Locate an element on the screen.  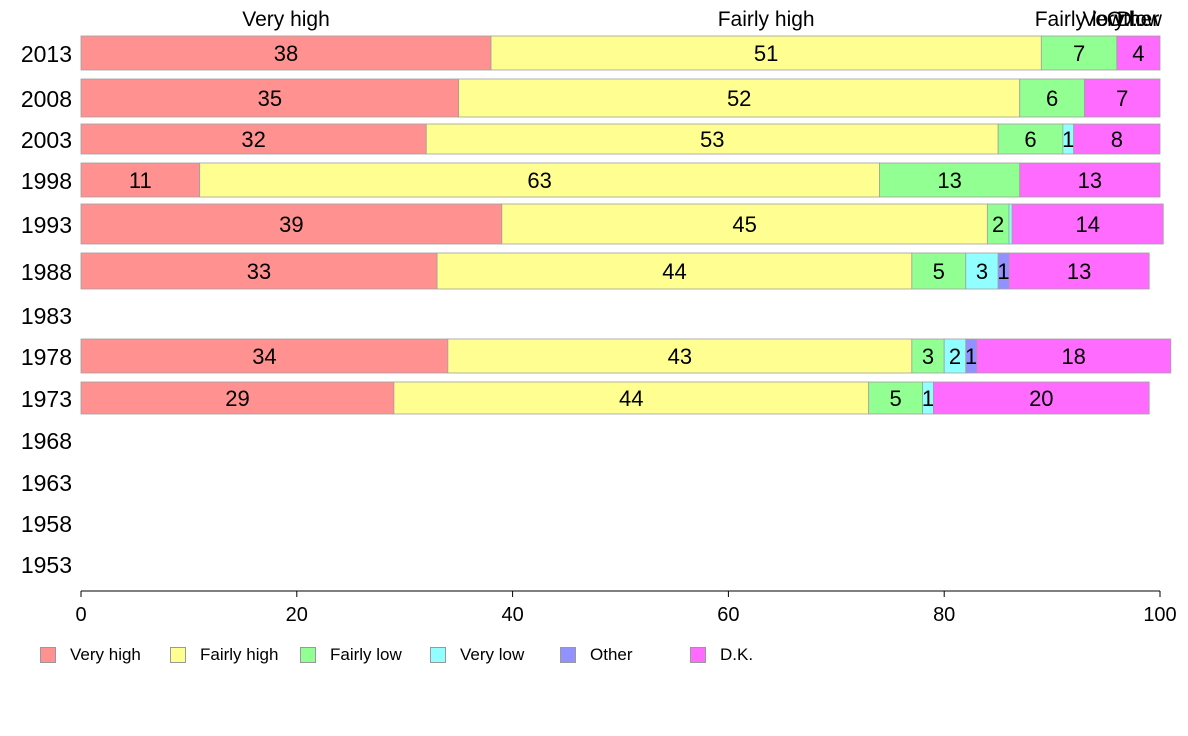
y-tick-label: 1988 is located at coordinates (46, 272).